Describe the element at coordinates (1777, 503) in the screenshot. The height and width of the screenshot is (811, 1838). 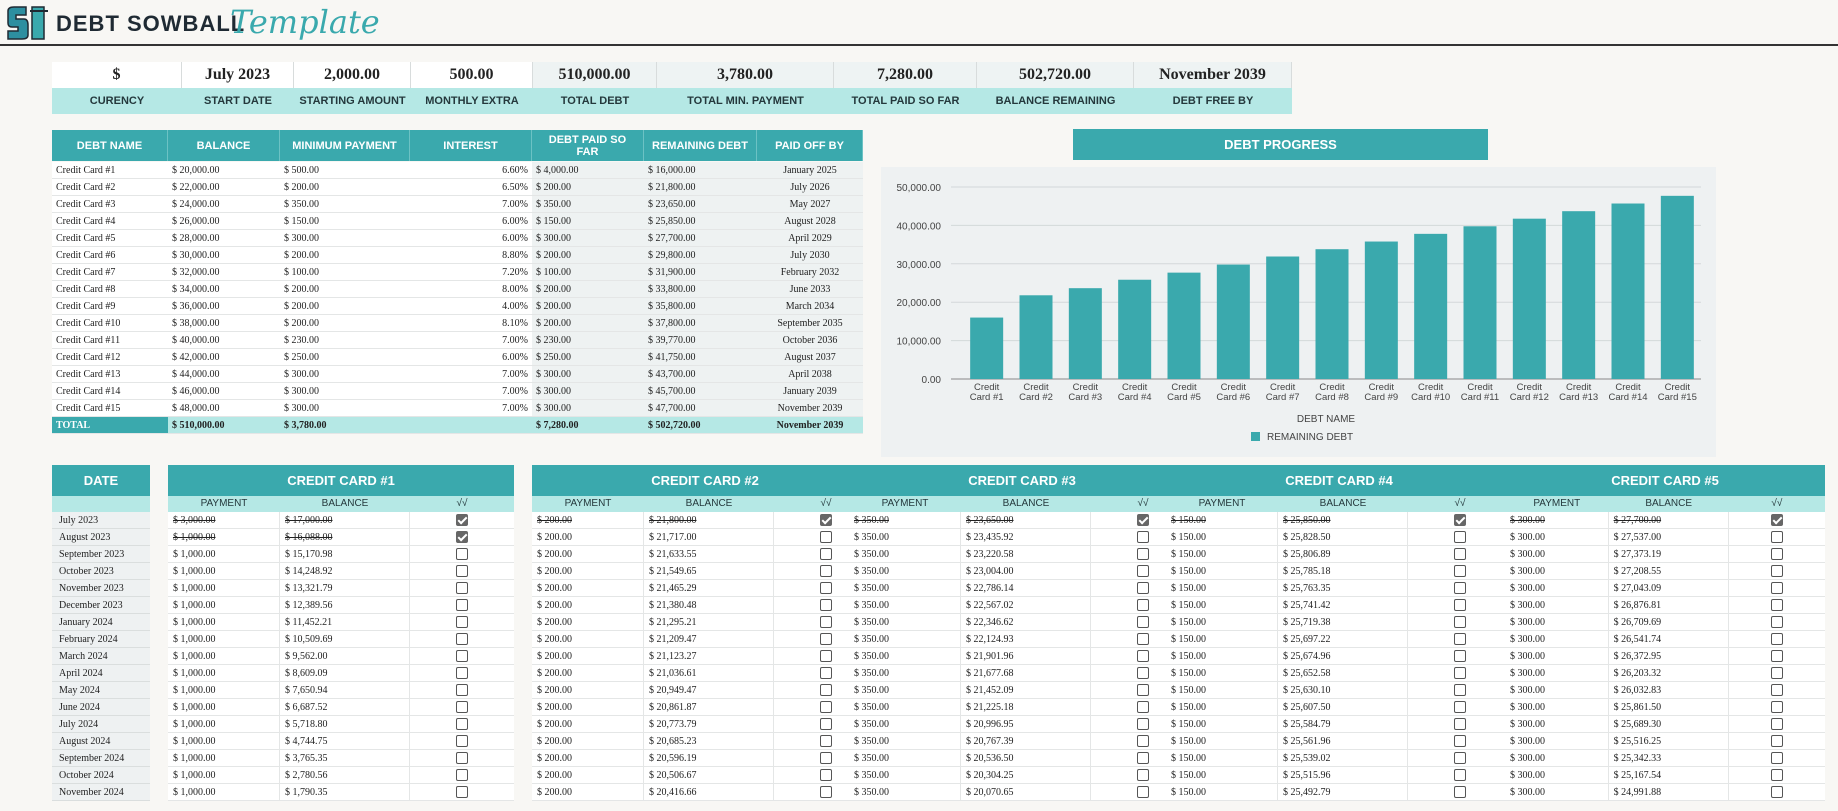
I see `credit-card-subheader-label: √√` at that location.